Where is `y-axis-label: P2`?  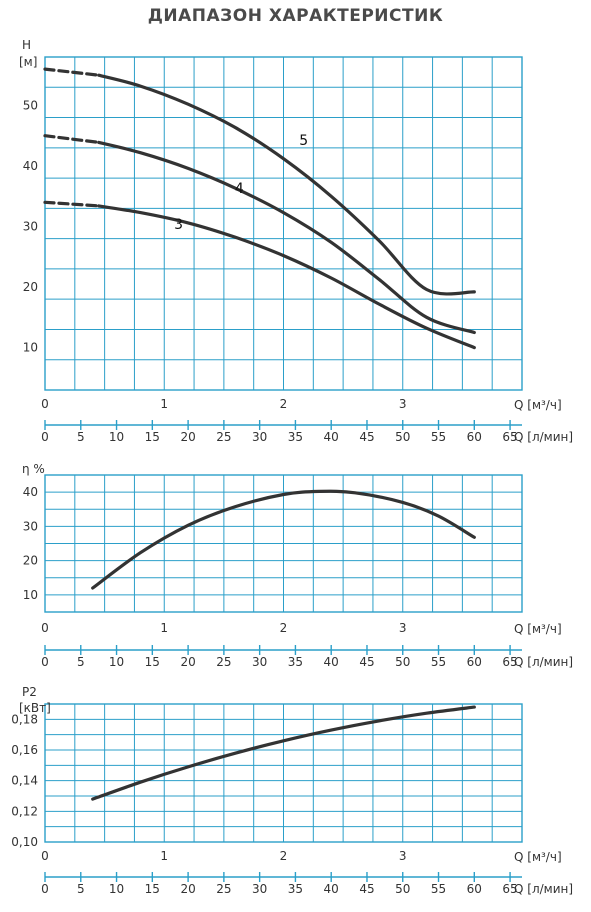 y-axis-label: P2 is located at coordinates (29, 692).